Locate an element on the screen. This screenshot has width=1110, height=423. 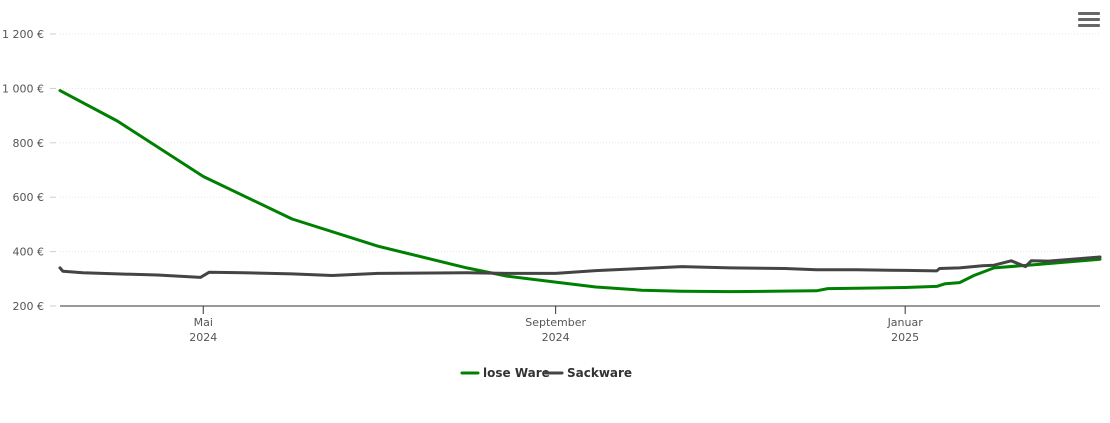
y-tick-label: 200 € is located at coordinates (29, 306).